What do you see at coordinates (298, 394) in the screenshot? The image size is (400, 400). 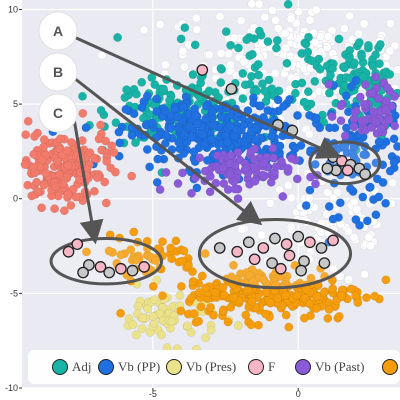 I see `x-tick-label: 0` at bounding box center [298, 394].